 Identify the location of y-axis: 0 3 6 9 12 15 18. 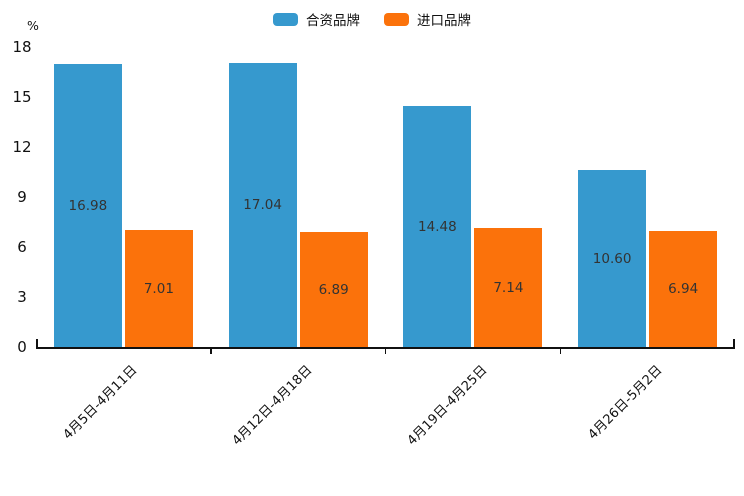
(30, 248).